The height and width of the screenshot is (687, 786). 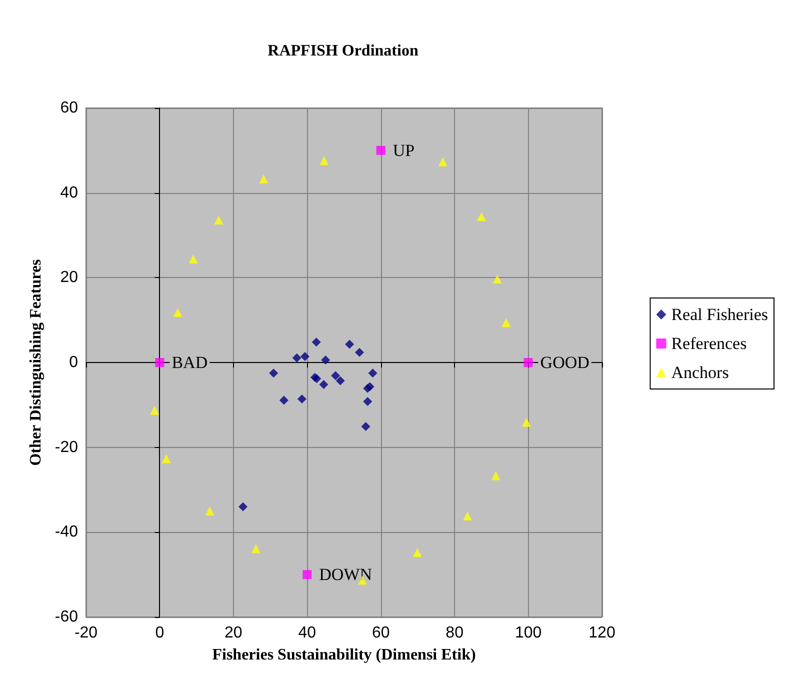 I want to click on x-axis-title: Fisheries Sustainability (Dimensi Etik), so click(x=344, y=655).